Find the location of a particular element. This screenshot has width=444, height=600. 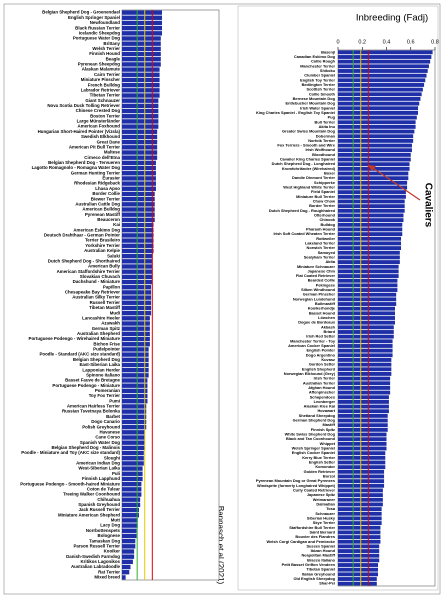

category-label: Kerry Blue Terrier is located at coordinates (318, 457).